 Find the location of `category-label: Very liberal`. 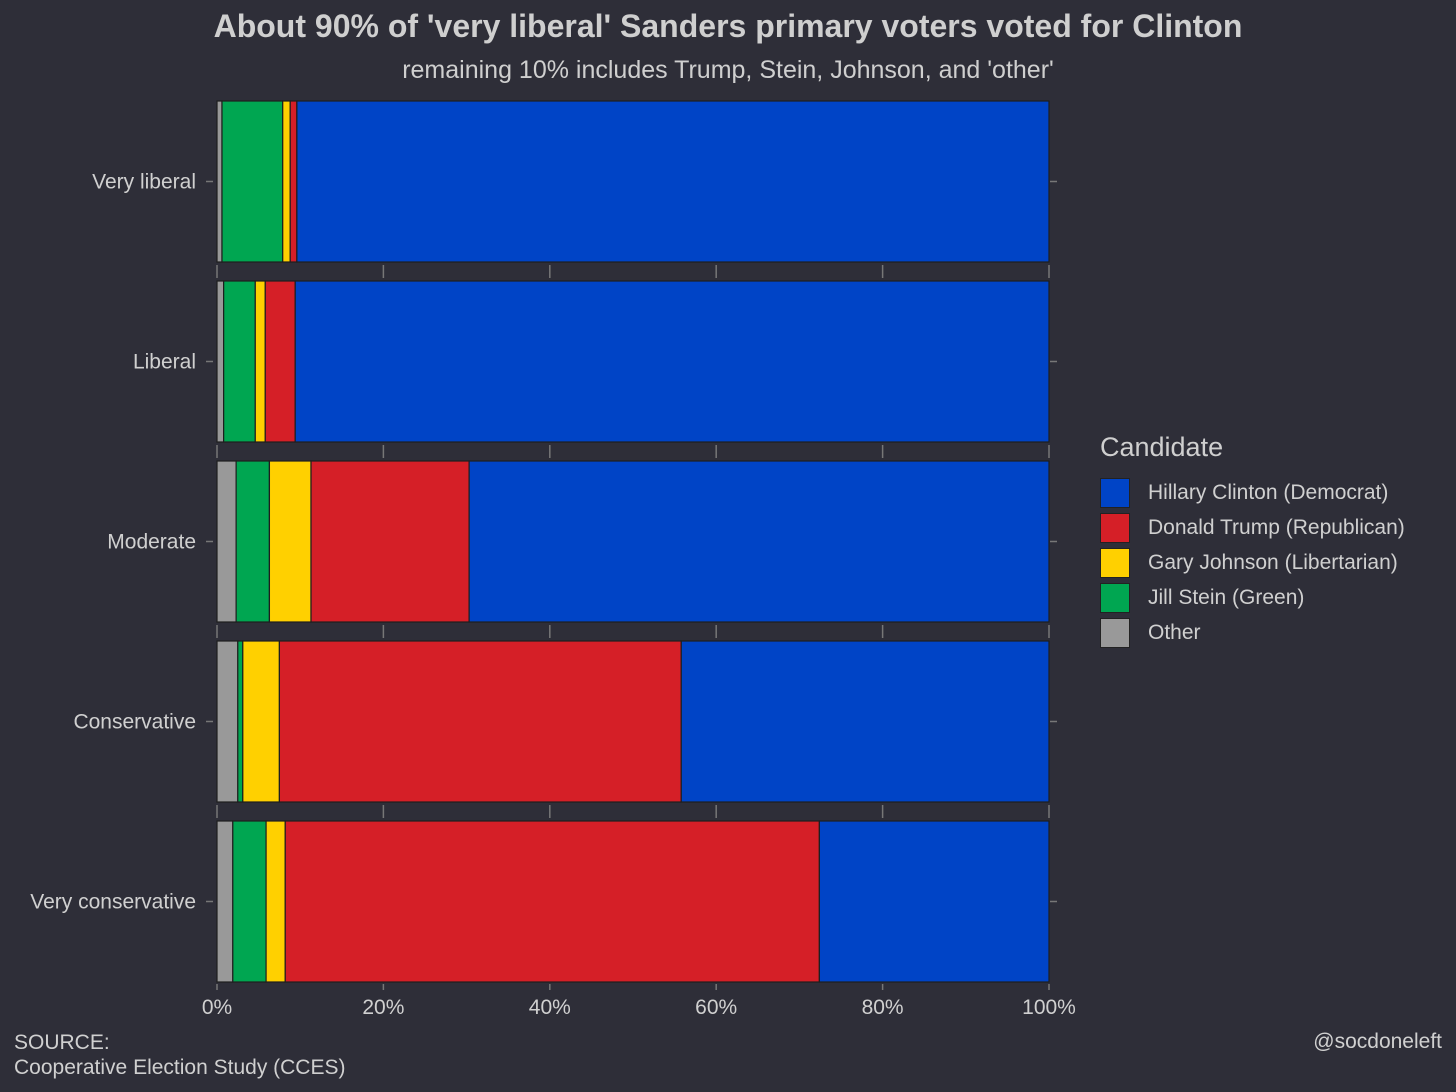

category-label: Very liberal is located at coordinates (144, 182).